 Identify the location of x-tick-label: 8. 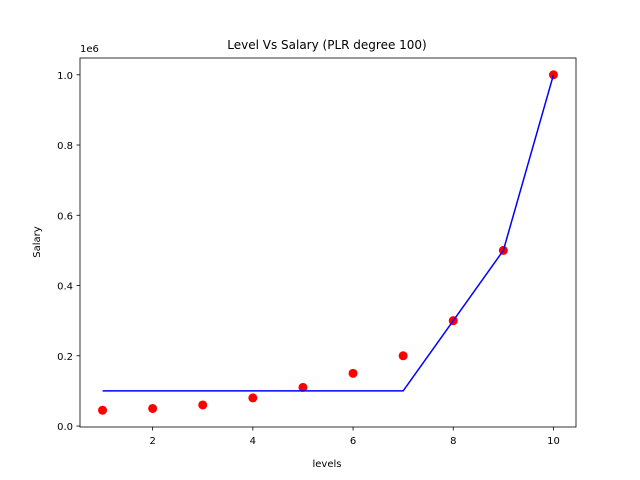
(453, 441).